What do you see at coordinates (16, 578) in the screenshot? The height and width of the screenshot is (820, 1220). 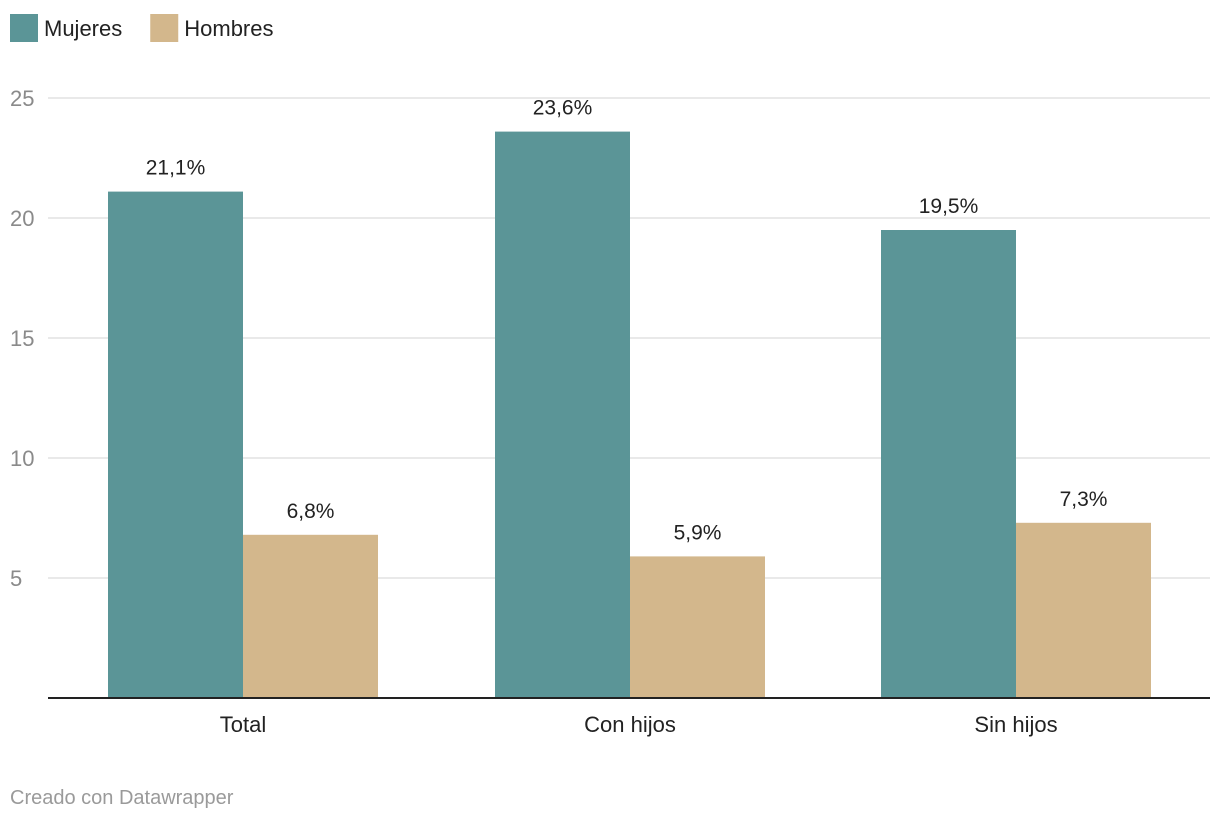 I see `y-tick-label-5: 5` at bounding box center [16, 578].